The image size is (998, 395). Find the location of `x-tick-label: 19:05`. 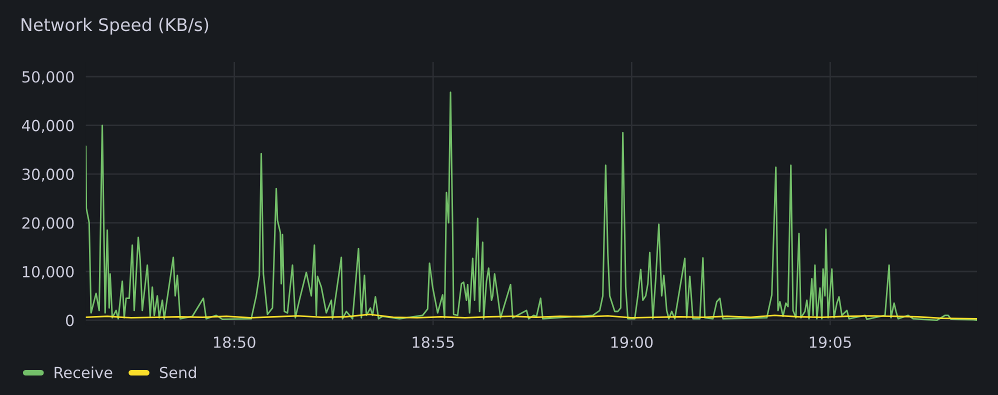

x-tick-label: 19:05 is located at coordinates (830, 342).